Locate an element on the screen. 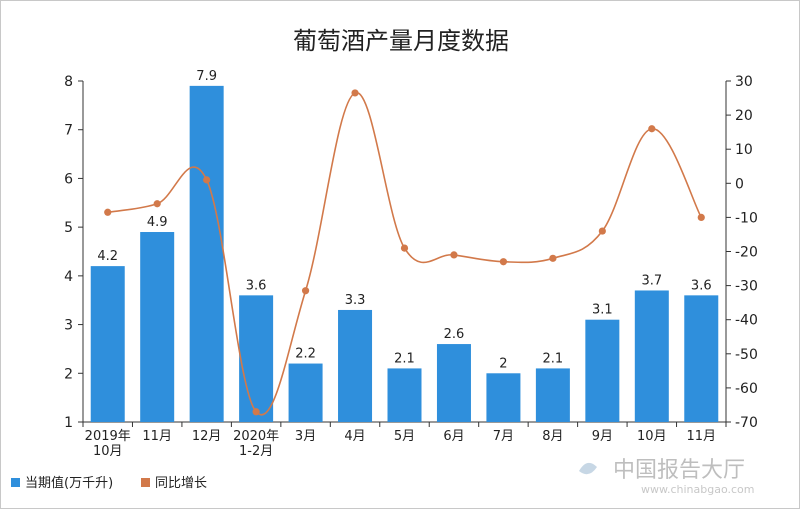  legend-swatch-line is located at coordinates (145, 482).